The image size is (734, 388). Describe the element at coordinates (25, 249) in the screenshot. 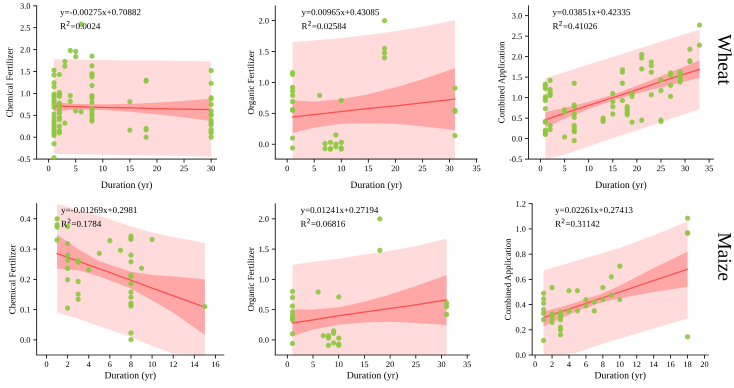

I see `y-tick-label: 0.3` at that location.